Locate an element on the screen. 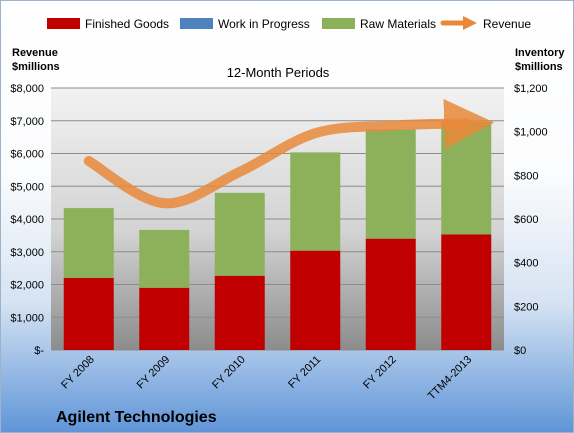  left-tick-label: $- is located at coordinates (39, 351).